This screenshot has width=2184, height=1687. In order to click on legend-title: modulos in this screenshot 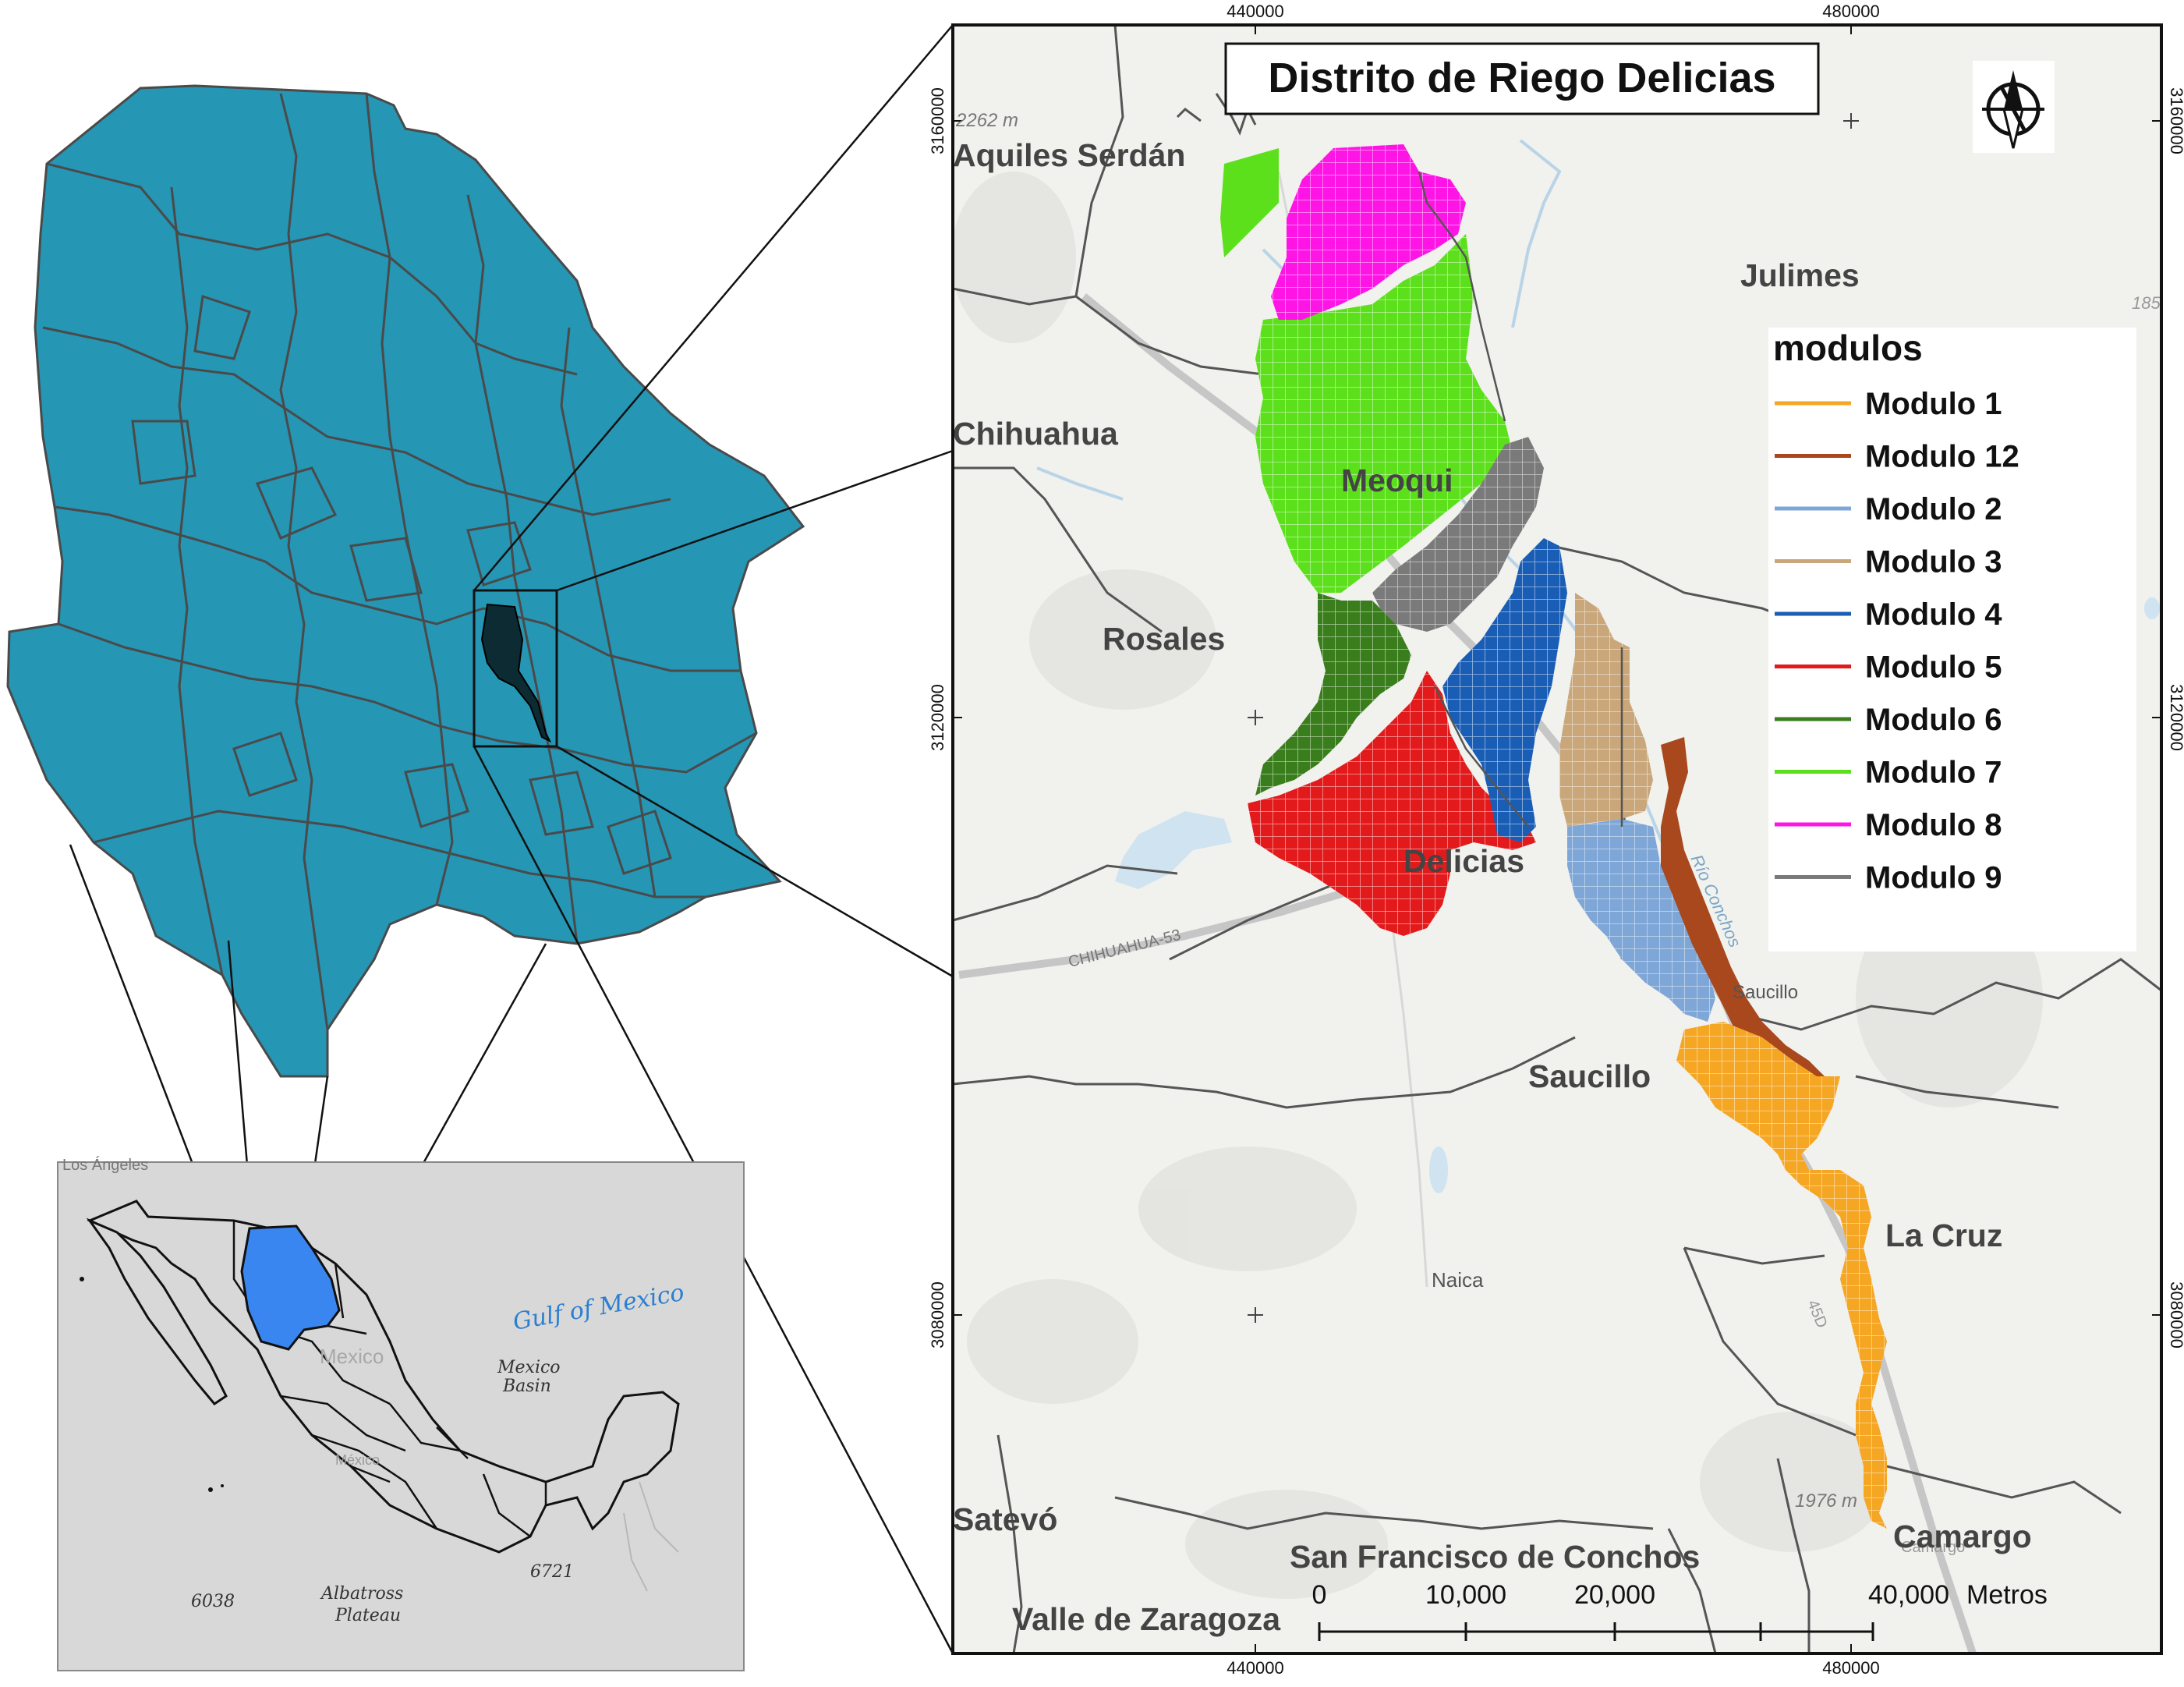, I will do `click(1848, 348)`.